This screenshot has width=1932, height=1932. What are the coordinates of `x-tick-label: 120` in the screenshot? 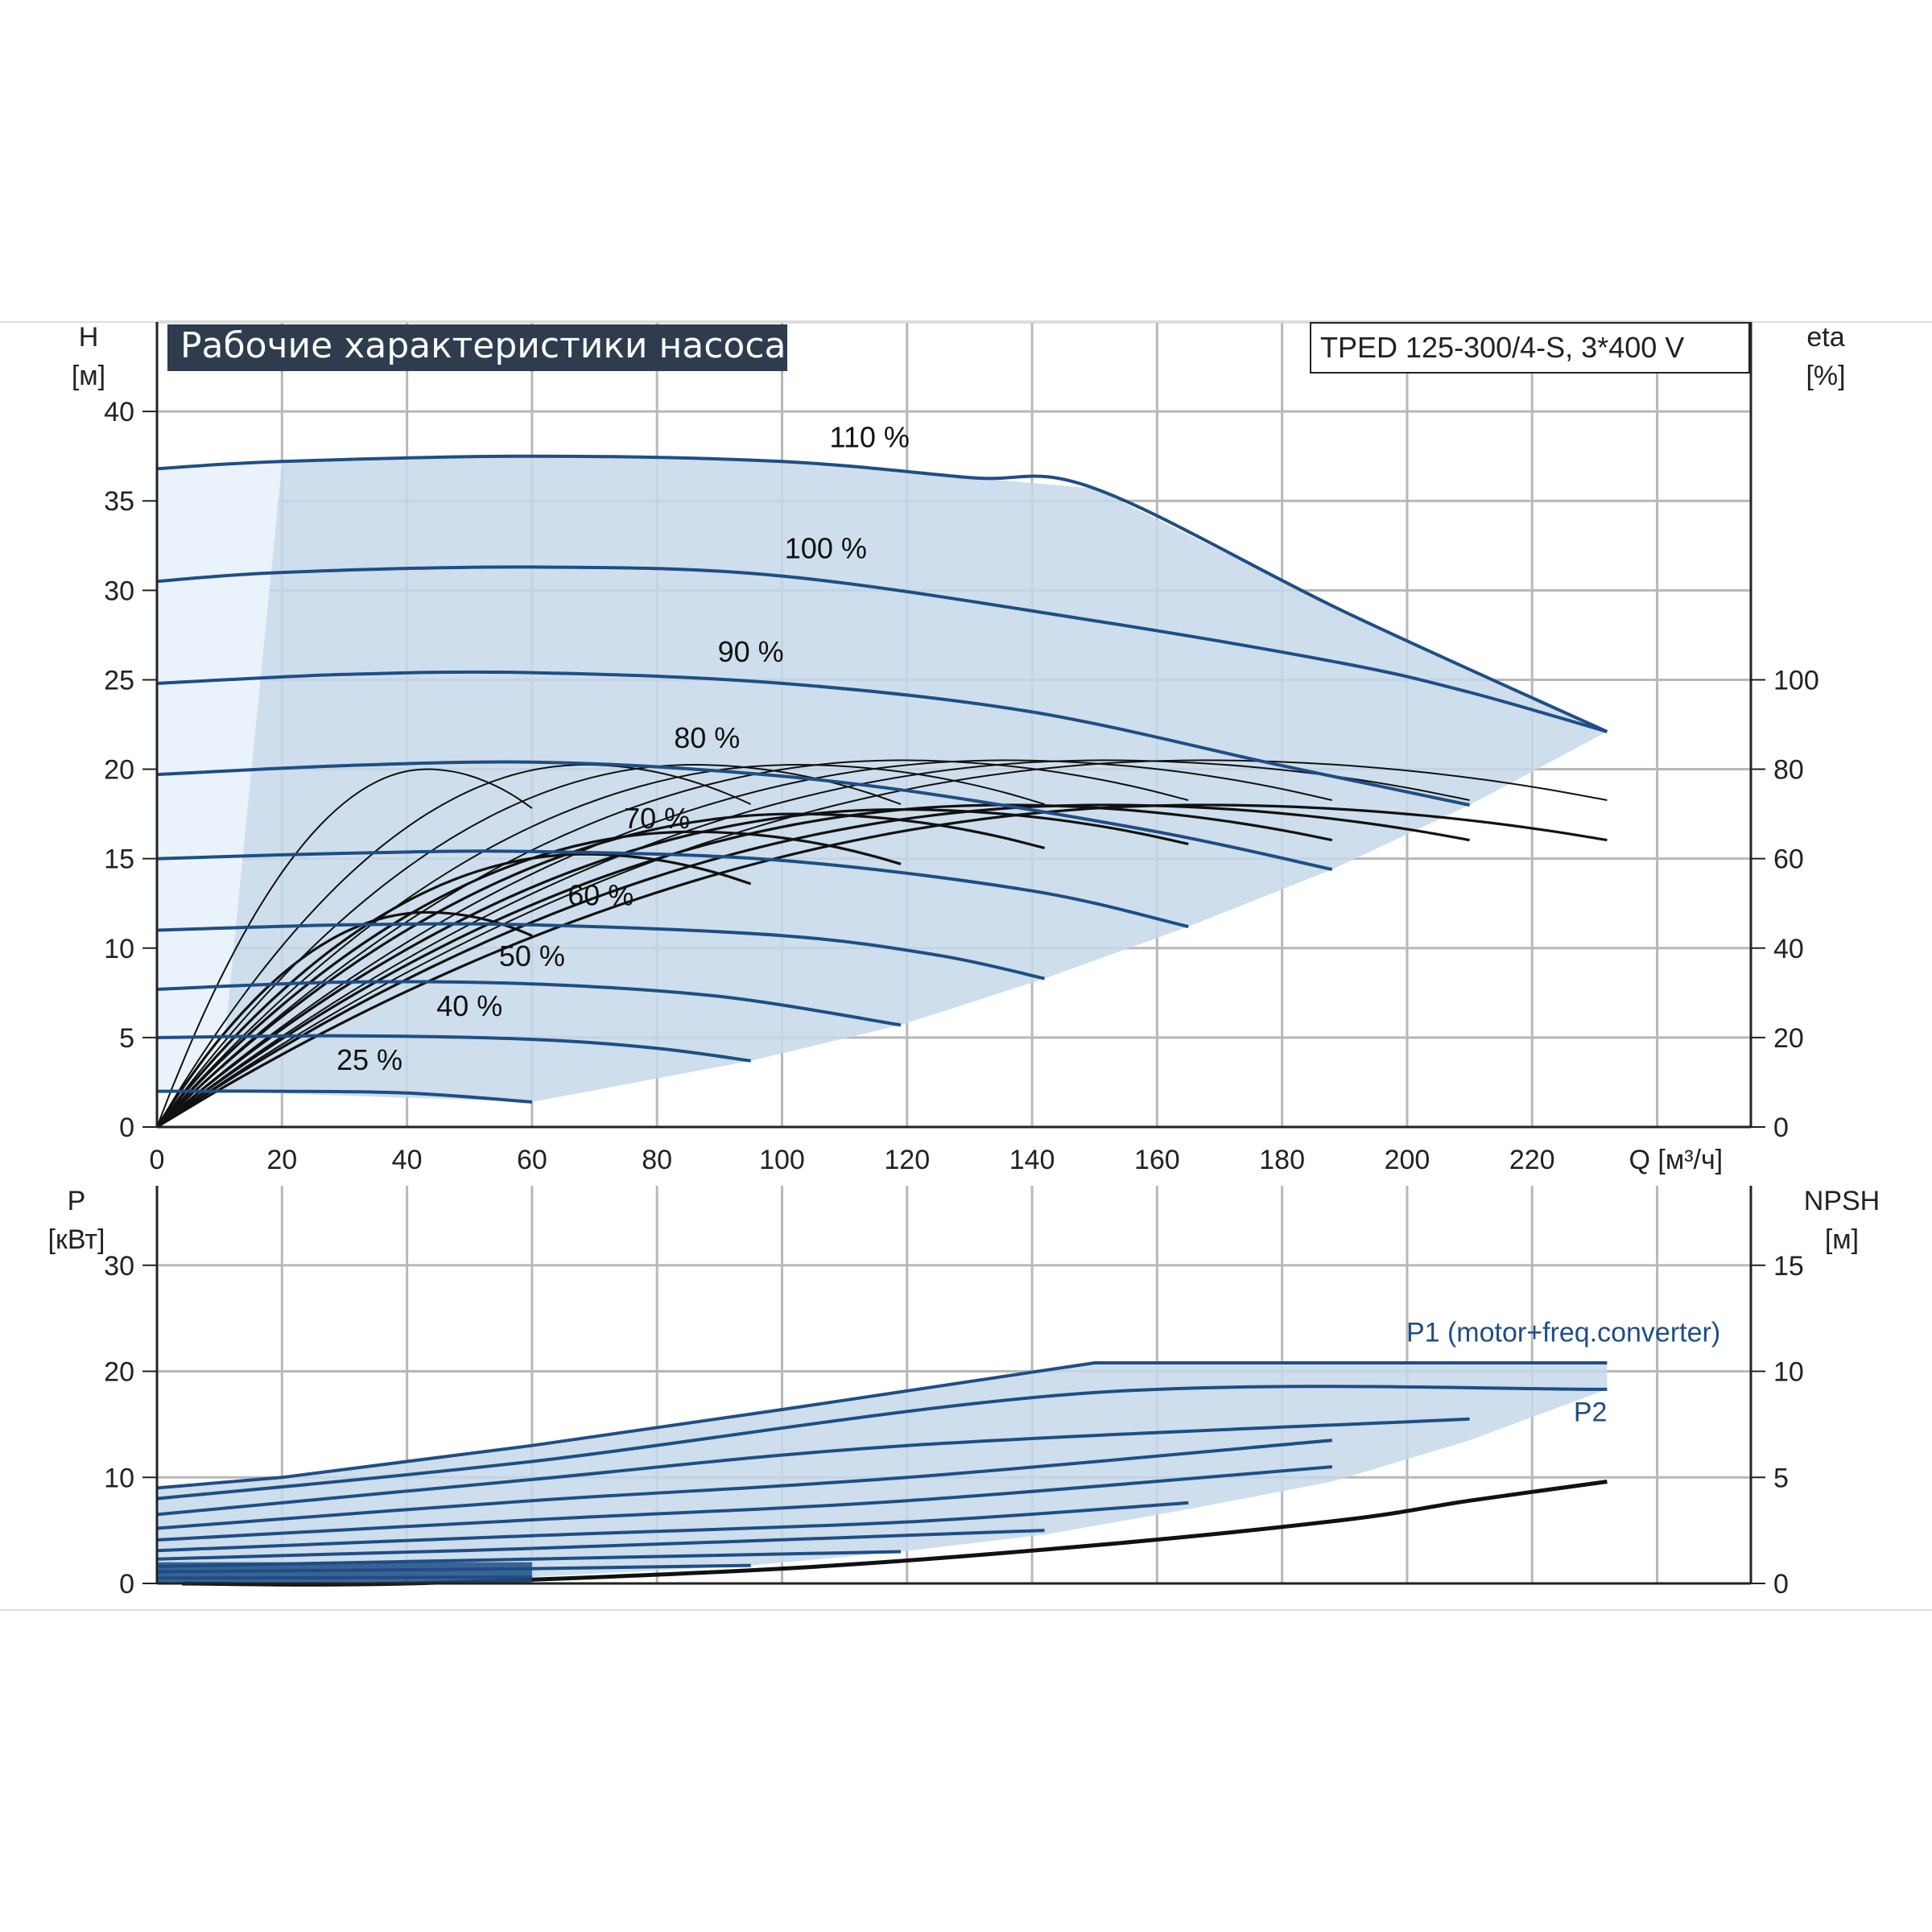 It's located at (907, 1160).